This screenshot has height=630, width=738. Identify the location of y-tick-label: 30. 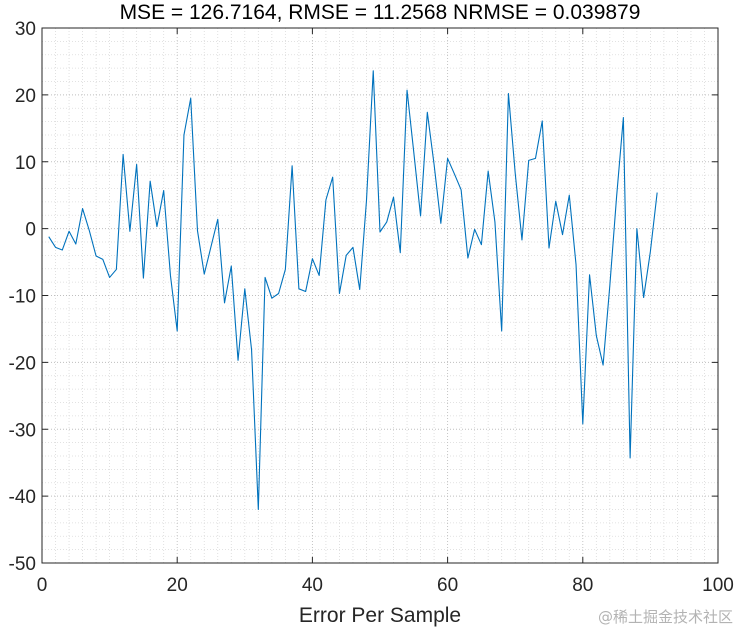
(25, 29).